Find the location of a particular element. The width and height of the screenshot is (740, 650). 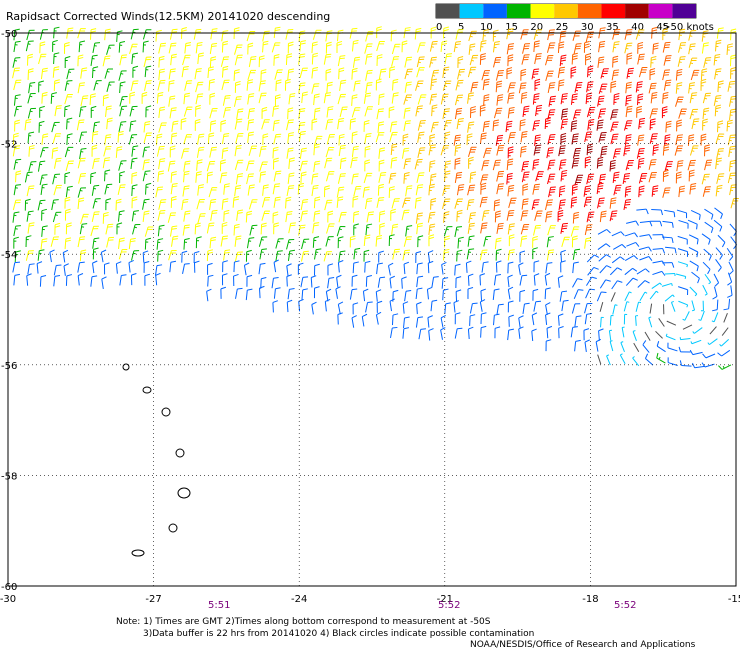

legend-label: 0 is located at coordinates (439, 27).